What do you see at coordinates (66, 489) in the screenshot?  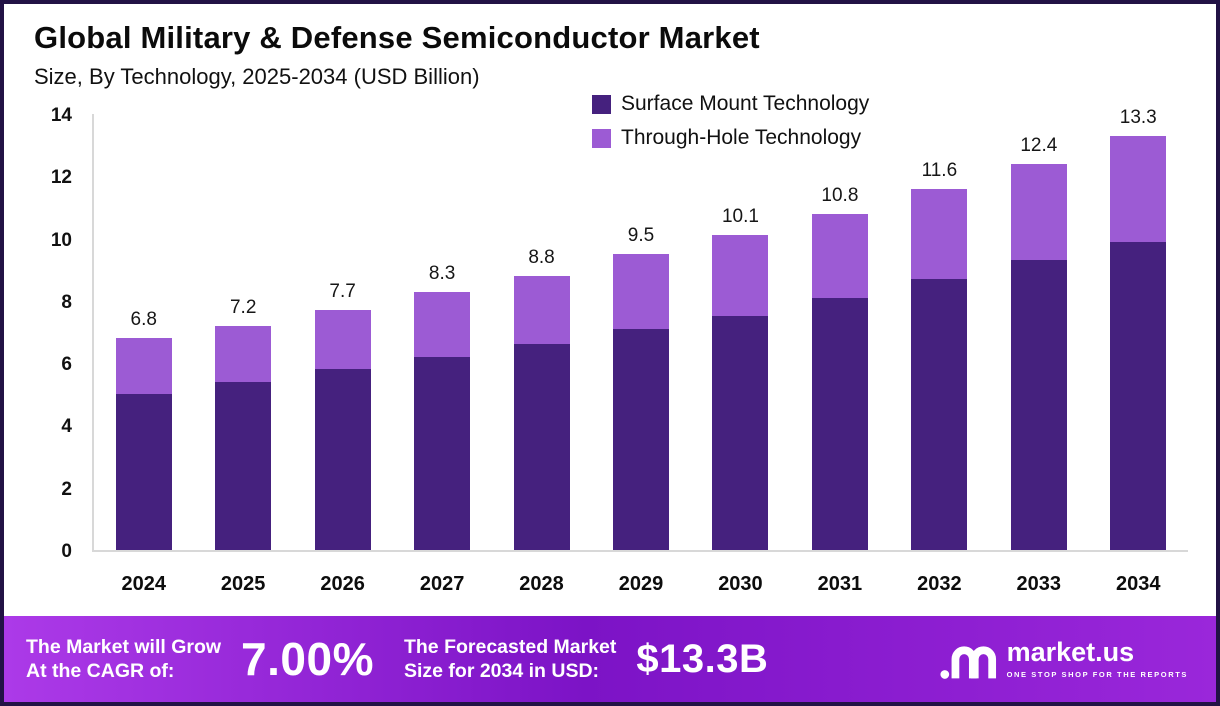 I see `y-tick-label: 2` at bounding box center [66, 489].